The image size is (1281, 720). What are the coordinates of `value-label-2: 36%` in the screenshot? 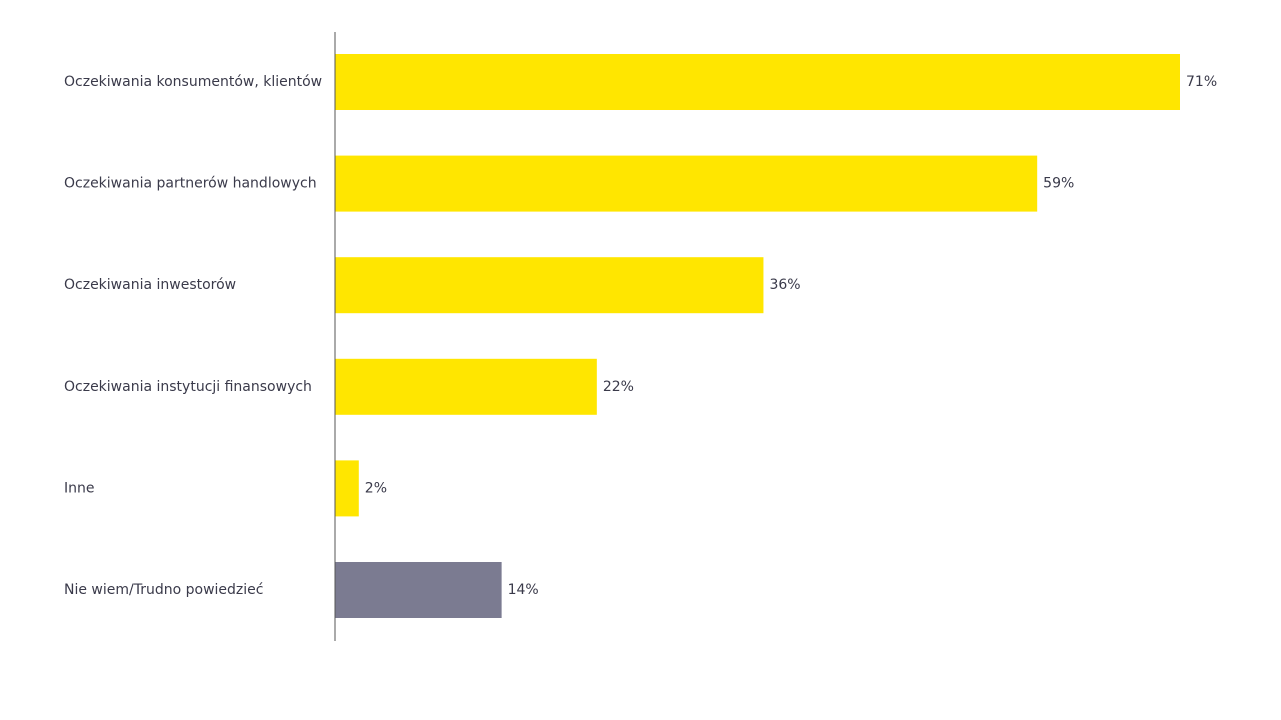 It's located at (784, 285).